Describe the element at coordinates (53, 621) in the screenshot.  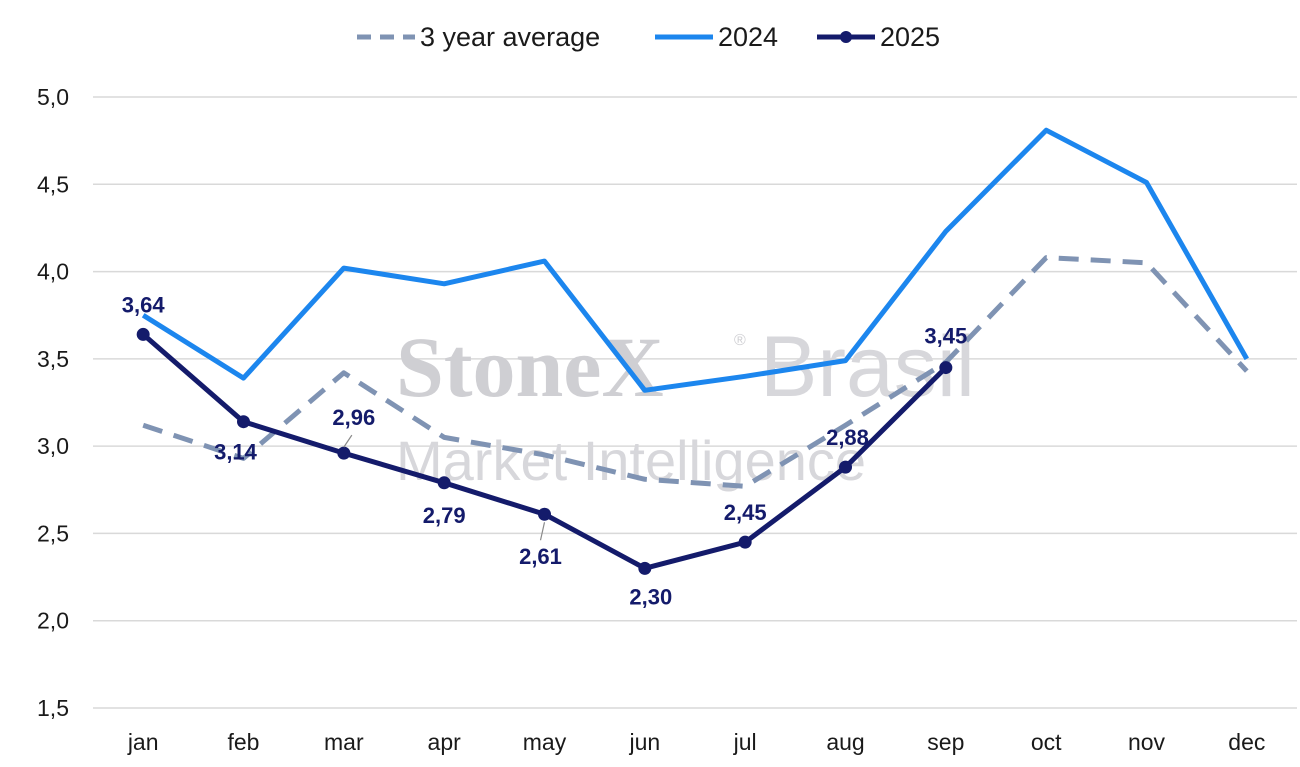
I see `y-tick-label: 2,0` at that location.